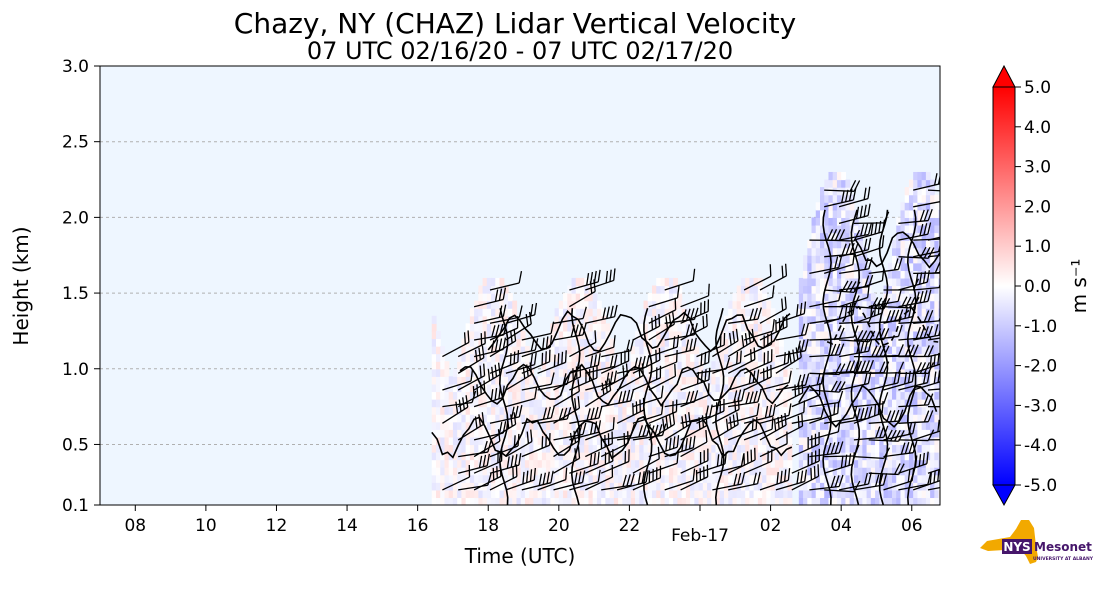  What do you see at coordinates (75, 445) in the screenshot?
I see `y-tick-label: 0.5` at bounding box center [75, 445].